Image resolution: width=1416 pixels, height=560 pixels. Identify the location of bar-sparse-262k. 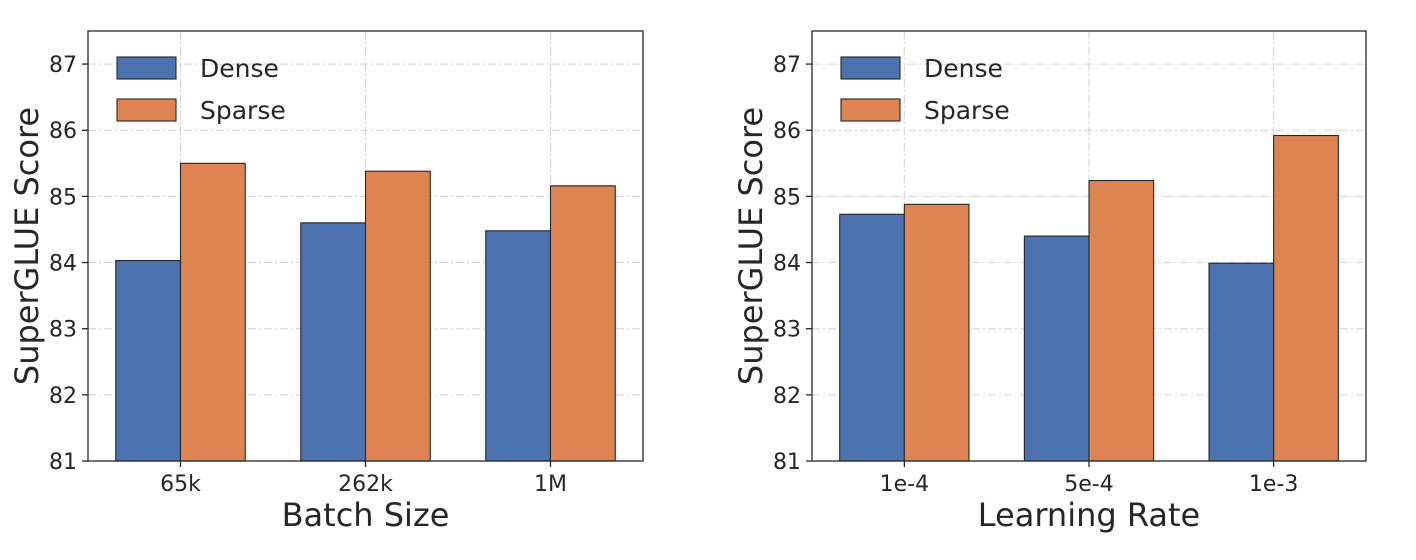
(397, 316).